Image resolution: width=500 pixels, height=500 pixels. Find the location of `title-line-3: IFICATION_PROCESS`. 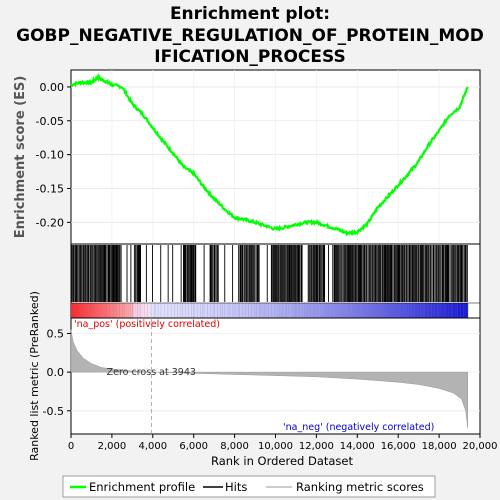

title-line-3: IFICATION_PROCESS is located at coordinates (250, 57).